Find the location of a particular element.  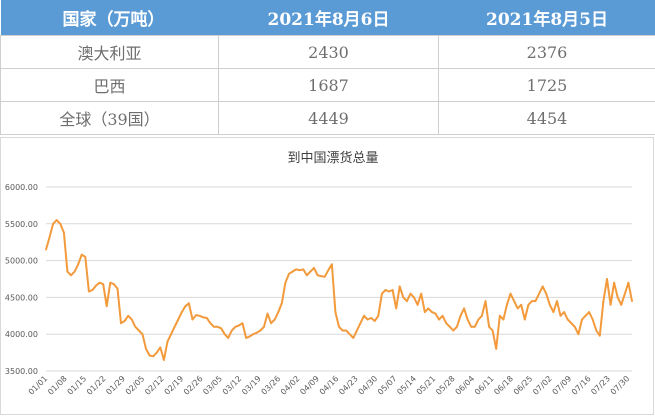

y-tick-label: 5500.00 is located at coordinates (21, 224).